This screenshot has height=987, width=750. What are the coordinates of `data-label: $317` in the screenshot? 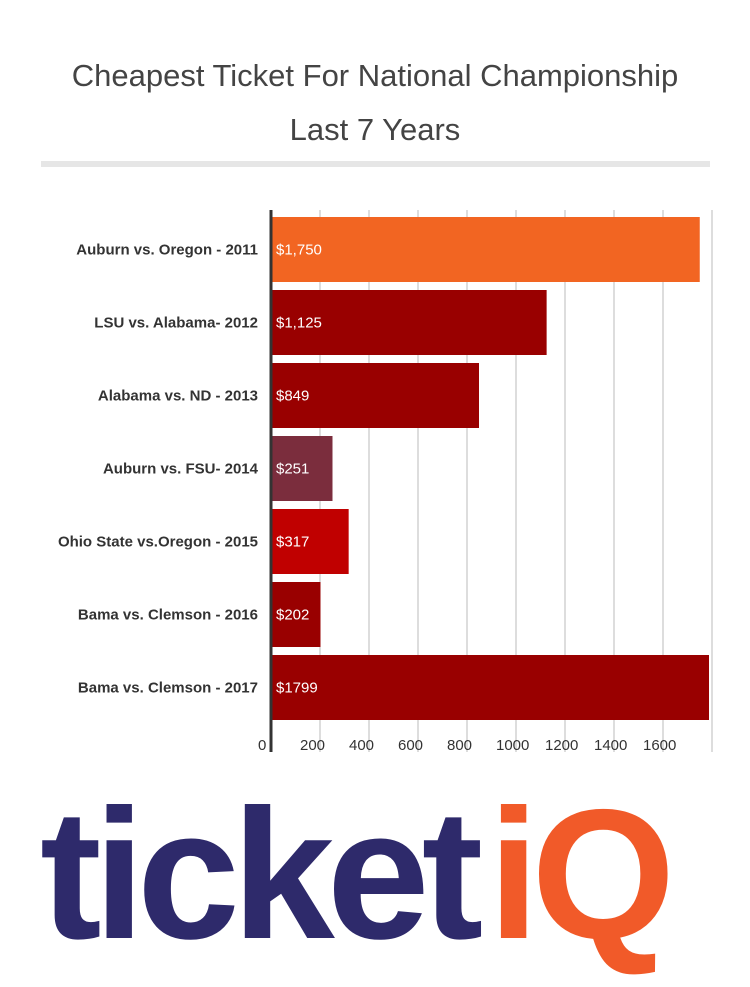 It's located at (292, 542).